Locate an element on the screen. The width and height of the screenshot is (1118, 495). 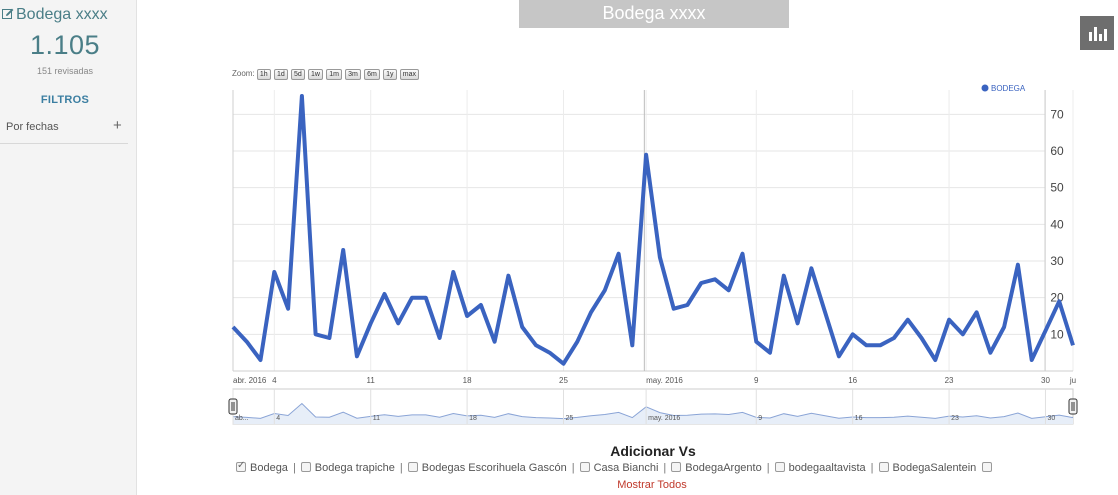
zoom-button-1d: 1d is located at coordinates (280, 74).